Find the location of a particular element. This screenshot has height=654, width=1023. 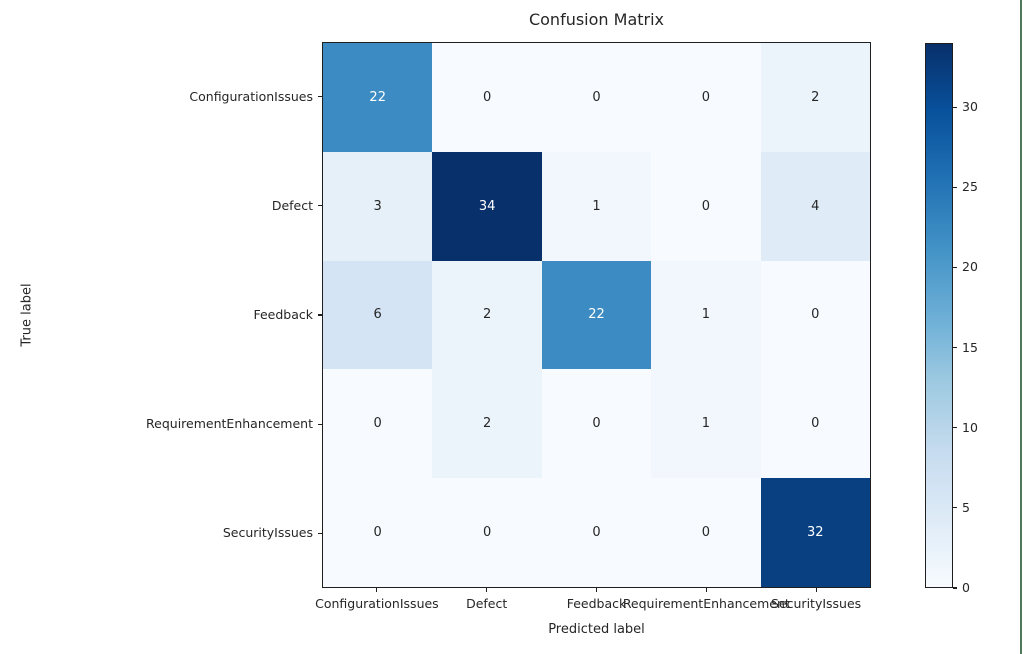

x-tick-label: SecurityIssues is located at coordinates (816, 603).